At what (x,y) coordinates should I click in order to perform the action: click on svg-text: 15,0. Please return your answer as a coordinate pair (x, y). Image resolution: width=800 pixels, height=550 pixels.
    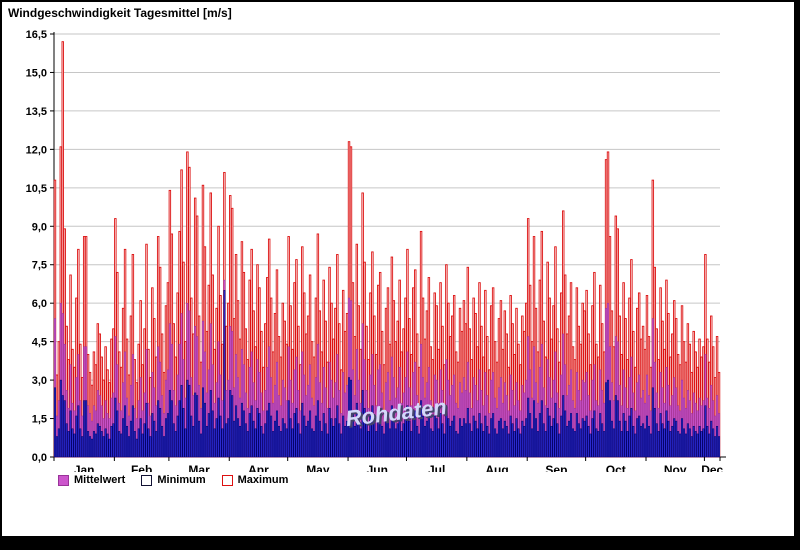
    Looking at the image, I should click on (36, 73).